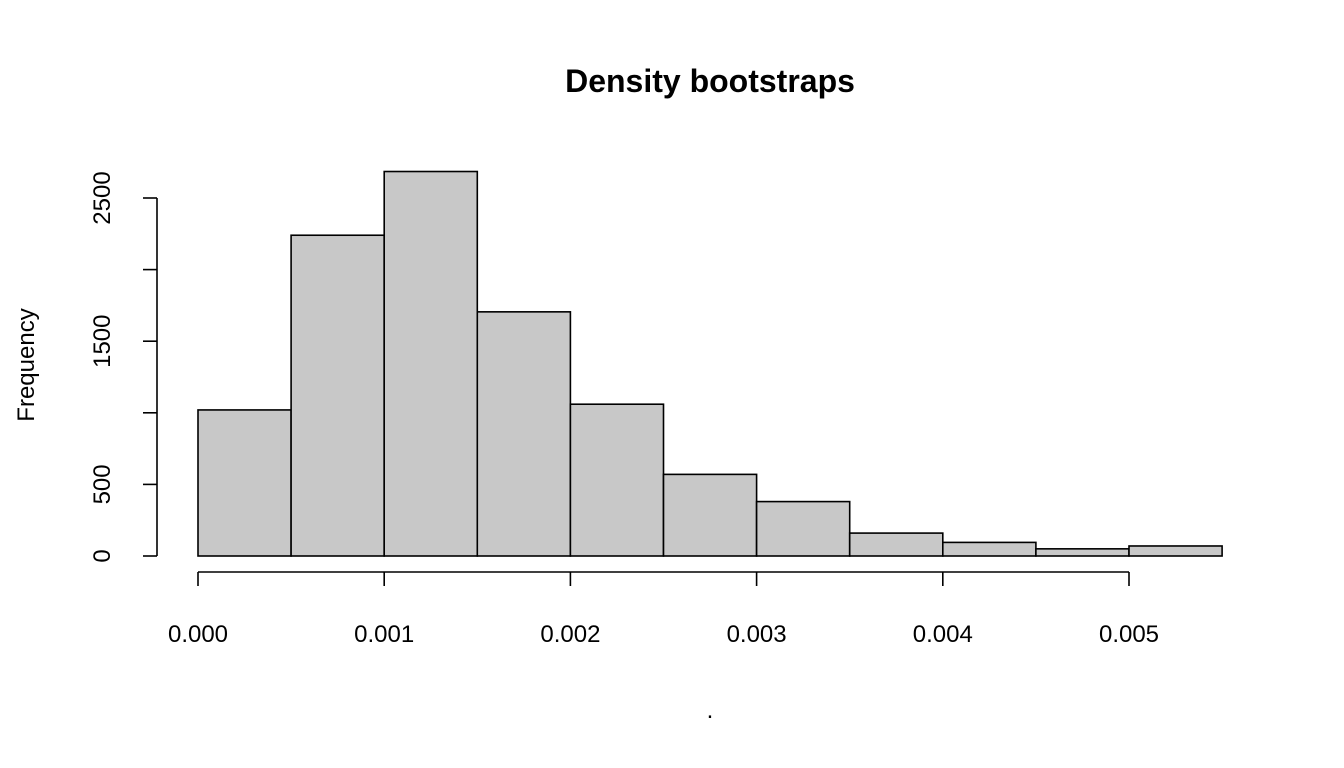  Describe the element at coordinates (570, 634) in the screenshot. I see `x-tick-label: 0.002` at that location.